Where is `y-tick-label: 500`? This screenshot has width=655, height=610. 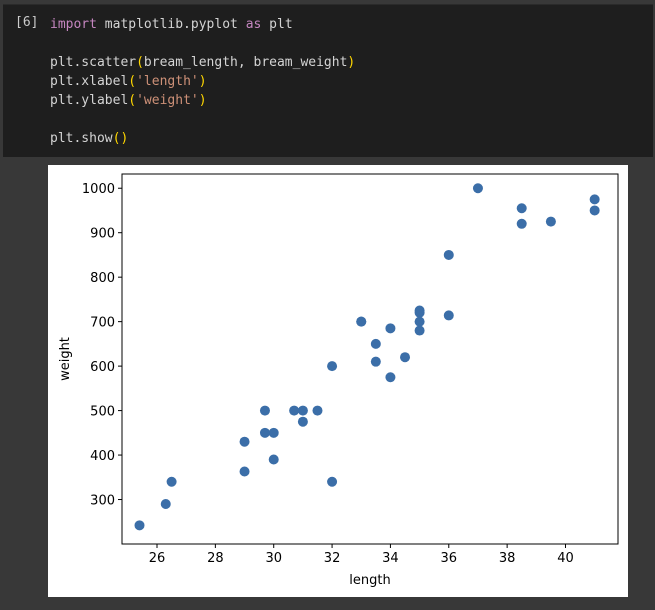
y-tick-label: 500 is located at coordinates (102, 412).